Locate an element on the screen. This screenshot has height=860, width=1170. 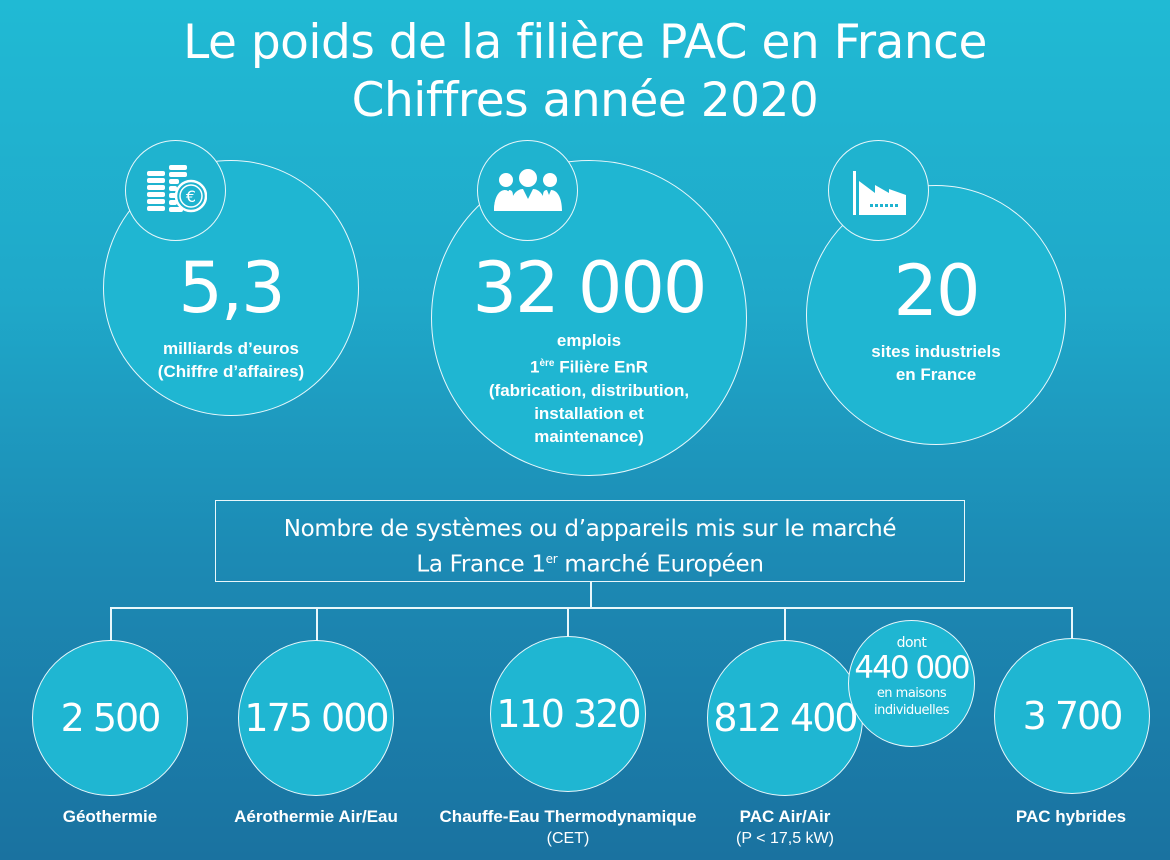
euro-coins-icon: € is located at coordinates (176, 188).